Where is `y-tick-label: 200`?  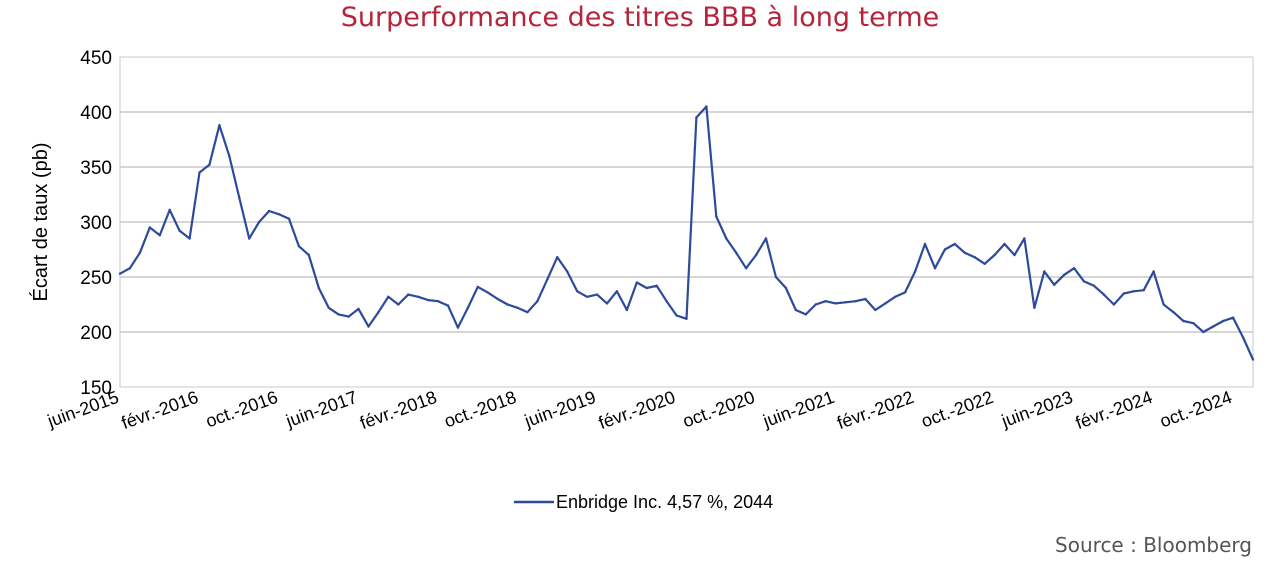
y-tick-label: 200 is located at coordinates (96, 333).